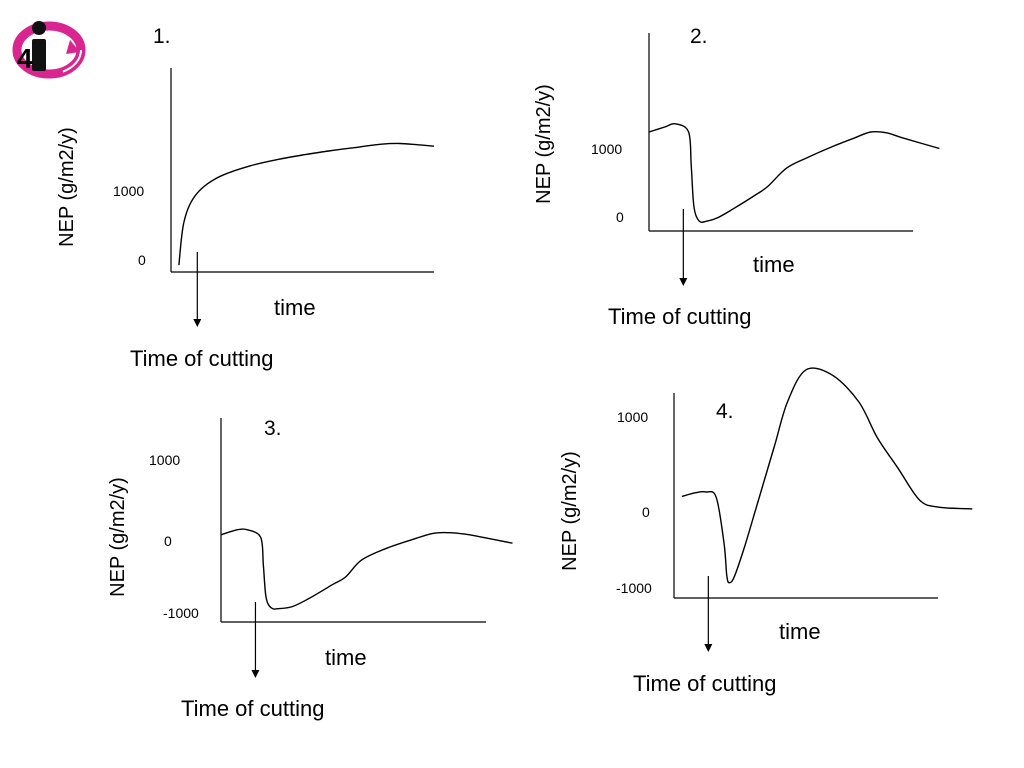 The image size is (1024, 768). What do you see at coordinates (25, 58) in the screenshot?
I see `logo-digit: 4` at bounding box center [25, 58].